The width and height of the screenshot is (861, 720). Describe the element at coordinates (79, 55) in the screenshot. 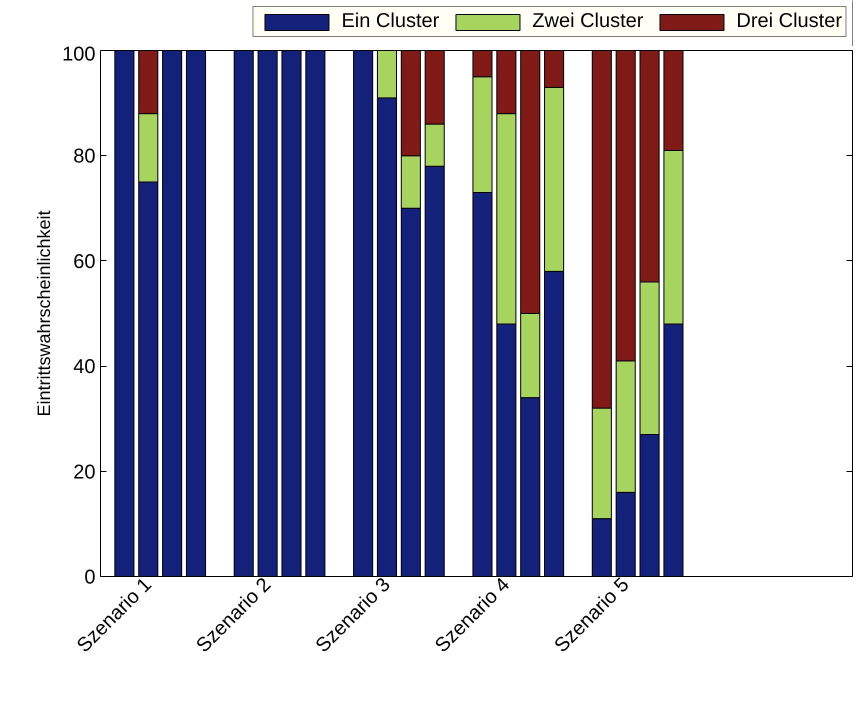

I see `y-tick-label: 100` at that location.